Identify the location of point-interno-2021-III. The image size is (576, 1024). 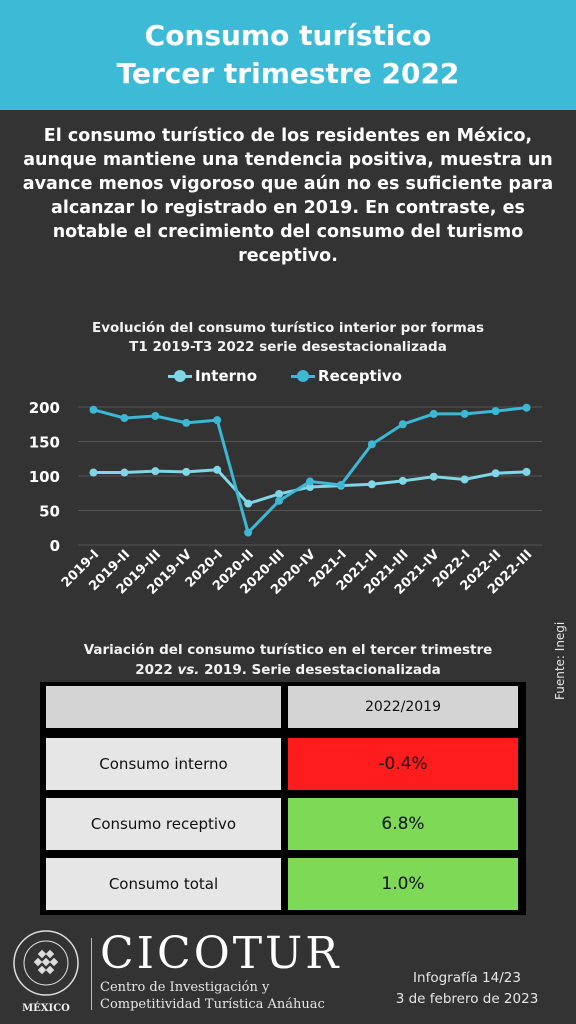
(402, 480).